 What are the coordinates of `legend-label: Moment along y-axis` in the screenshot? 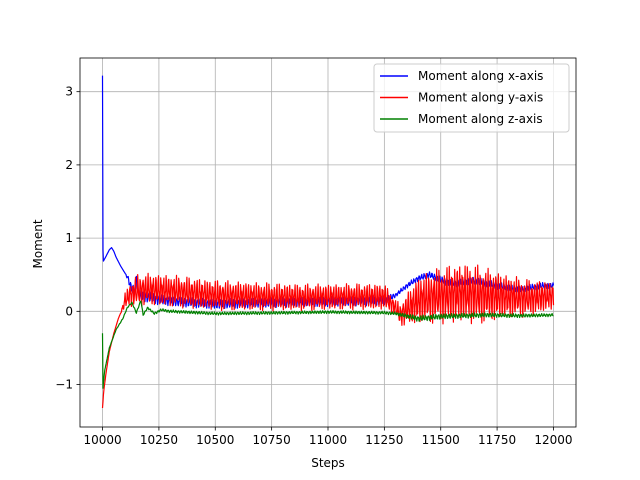 It's located at (480, 98).